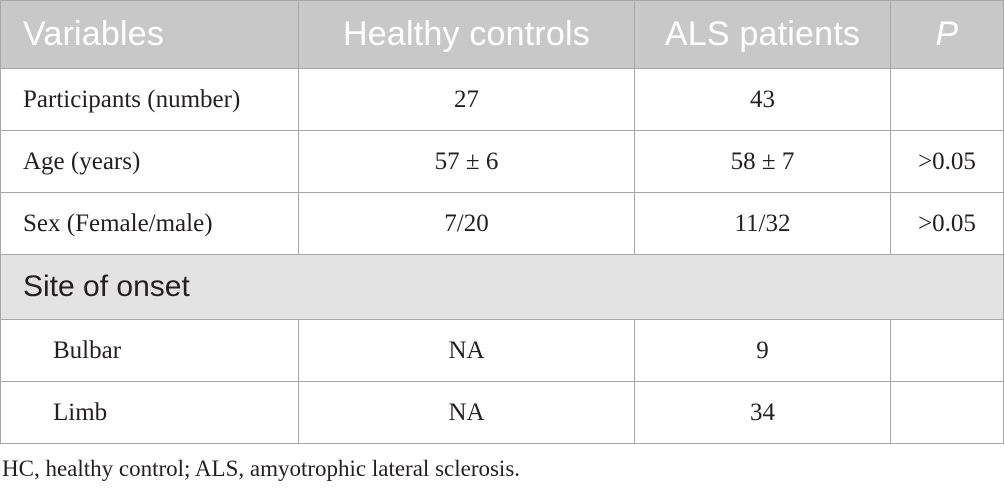 This screenshot has width=1004, height=497. Describe the element at coordinates (466, 223) in the screenshot. I see `healthy-controls-value: 7/20` at that location.